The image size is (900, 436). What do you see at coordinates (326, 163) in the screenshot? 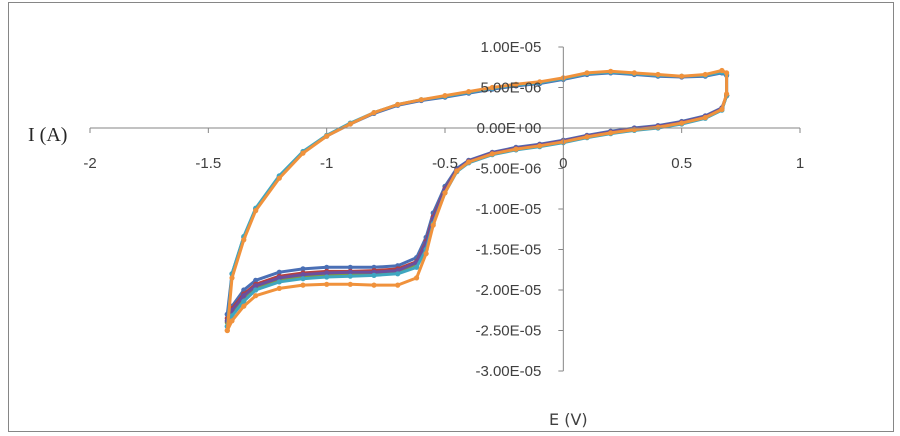
I see `x-tick-label: -1` at bounding box center [326, 163].